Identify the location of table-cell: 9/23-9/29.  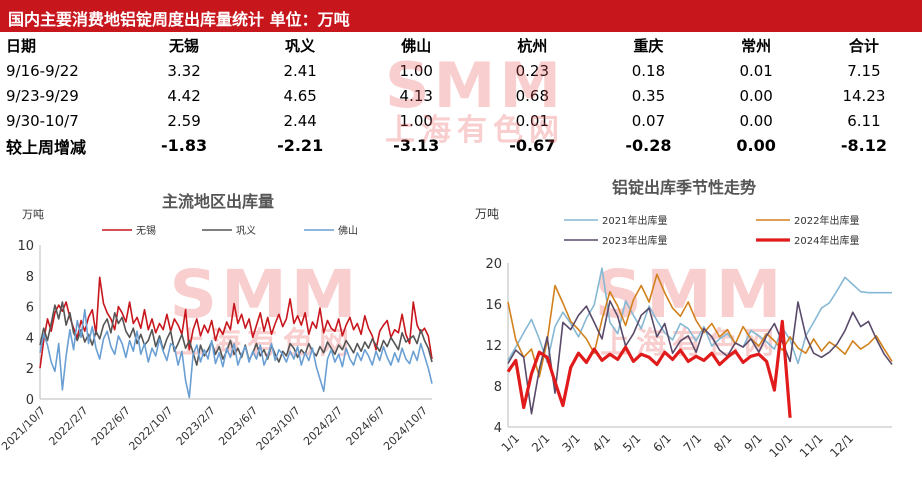
(42, 95).